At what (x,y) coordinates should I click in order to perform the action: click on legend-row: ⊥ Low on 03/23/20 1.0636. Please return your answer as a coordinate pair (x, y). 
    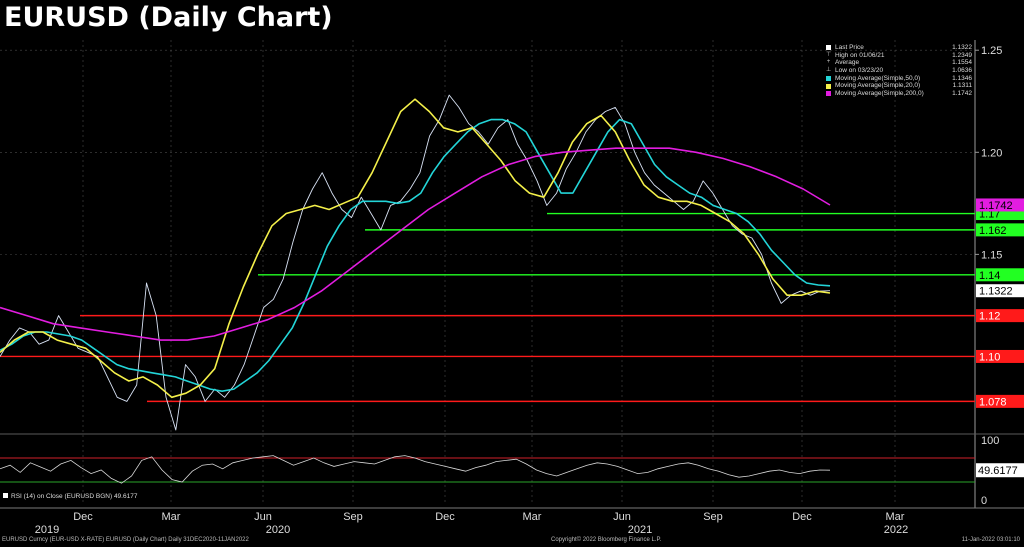
    Looking at the image, I should click on (899, 71).